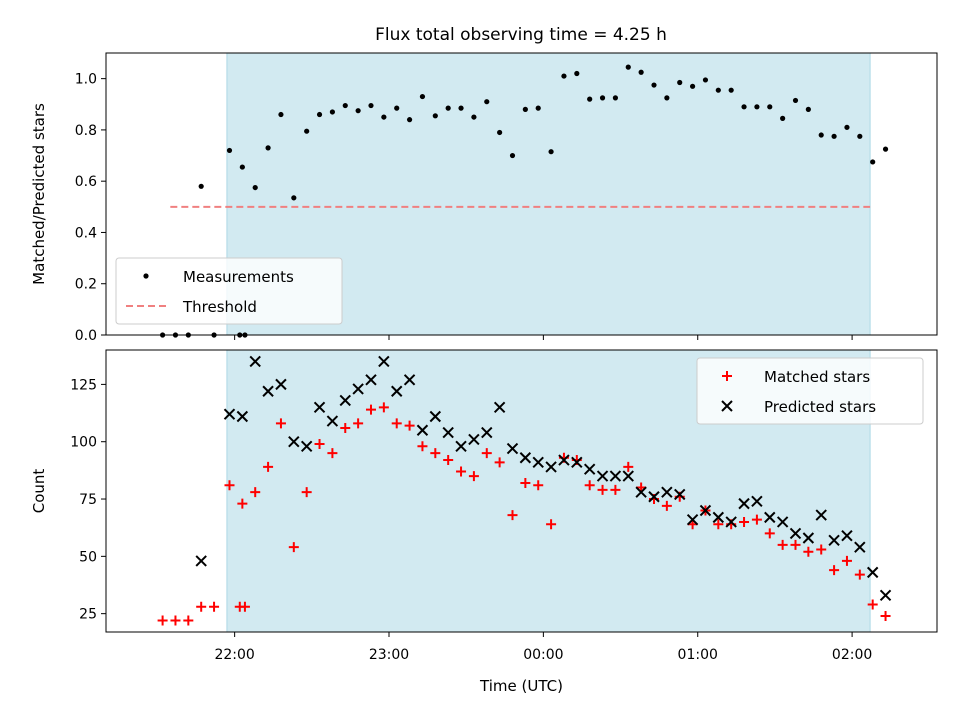  What do you see at coordinates (86, 80) in the screenshot?
I see `y-tick-label: 1.0` at bounding box center [86, 80].